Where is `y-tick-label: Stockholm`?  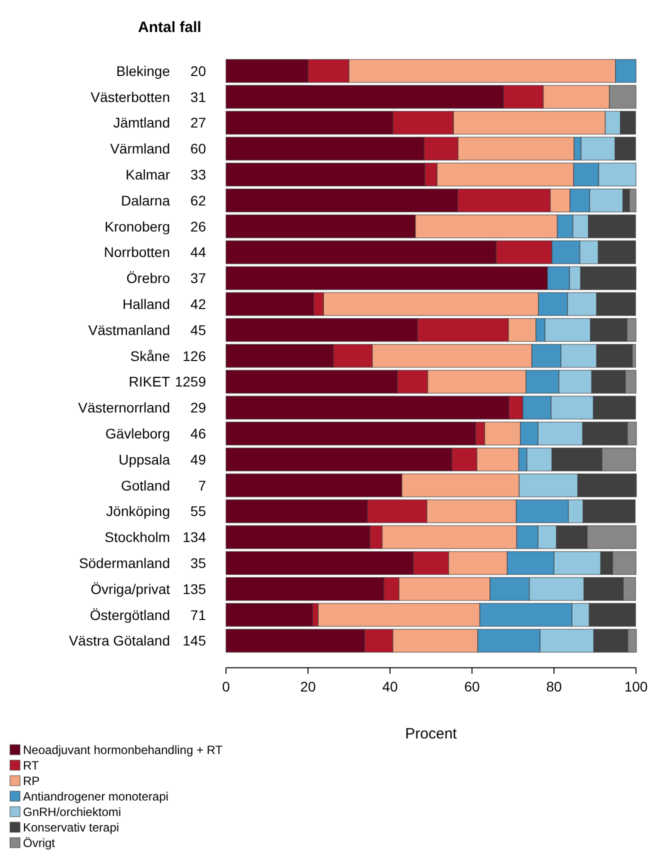 y-tick-label: Stockholm is located at coordinates (137, 537).